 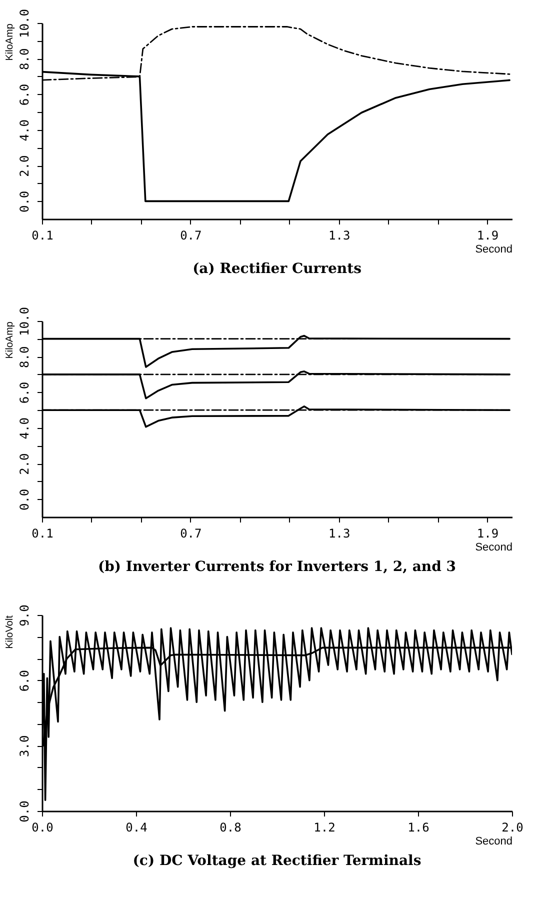 I want to click on text: (c) DC Voltage at Rectifier Terminals, so click(x=277, y=861).